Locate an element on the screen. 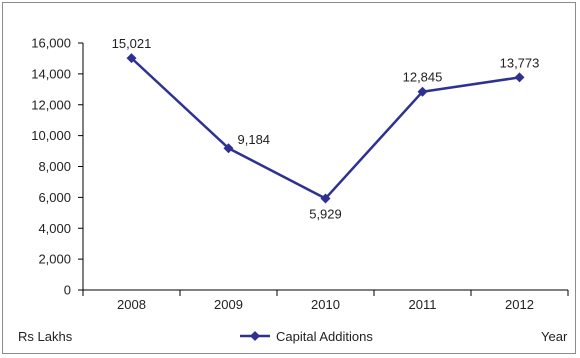  data-label: 5,929 is located at coordinates (325, 213).